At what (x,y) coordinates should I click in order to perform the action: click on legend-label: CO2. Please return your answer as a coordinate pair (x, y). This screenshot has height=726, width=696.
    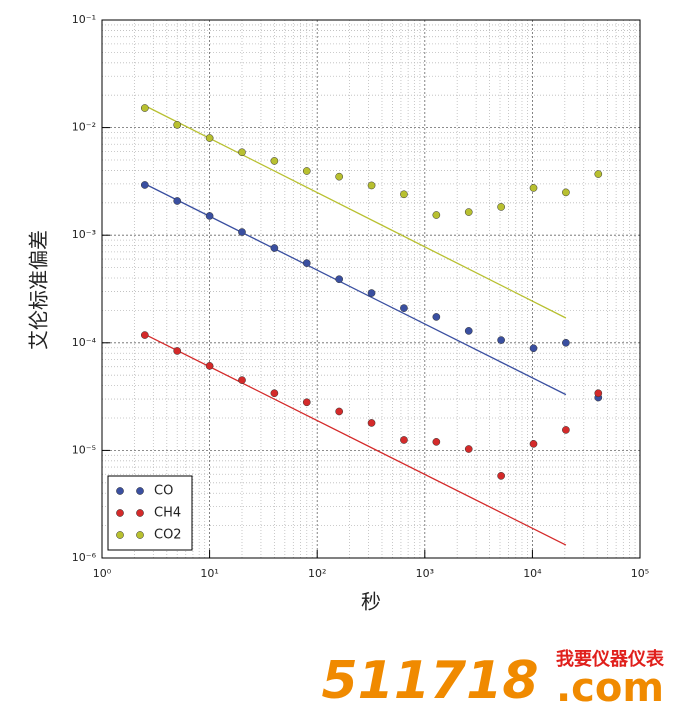
    Looking at the image, I should click on (168, 535).